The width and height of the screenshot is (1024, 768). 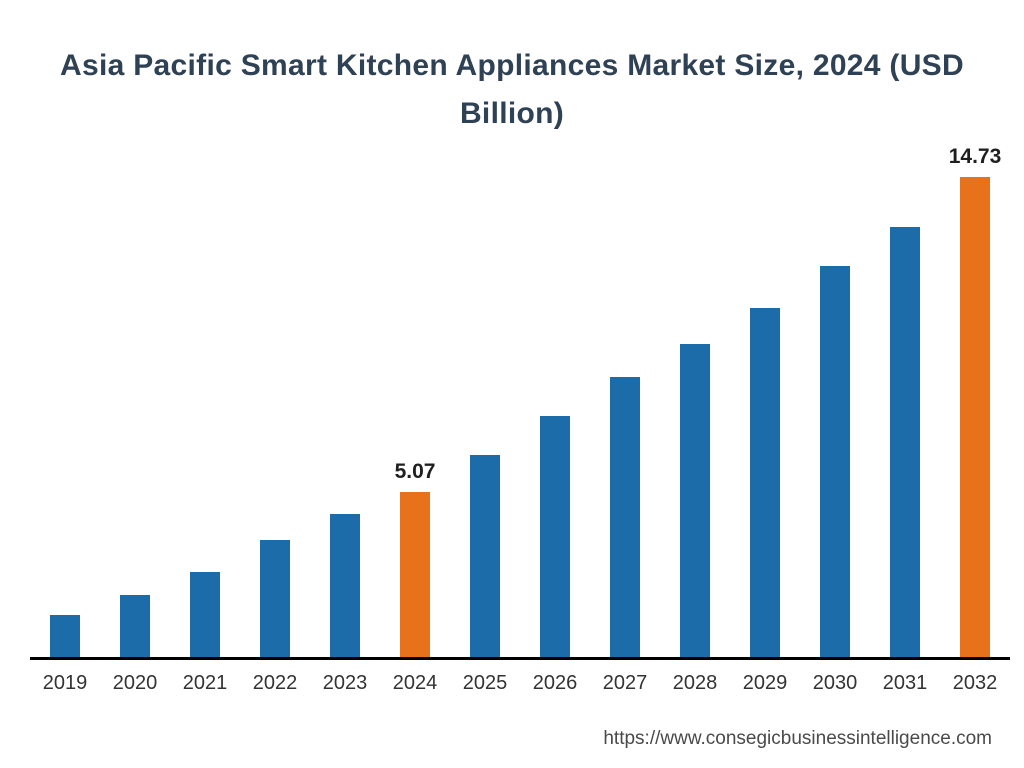 I want to click on bar-column: 5.07, so click(x=415, y=558).